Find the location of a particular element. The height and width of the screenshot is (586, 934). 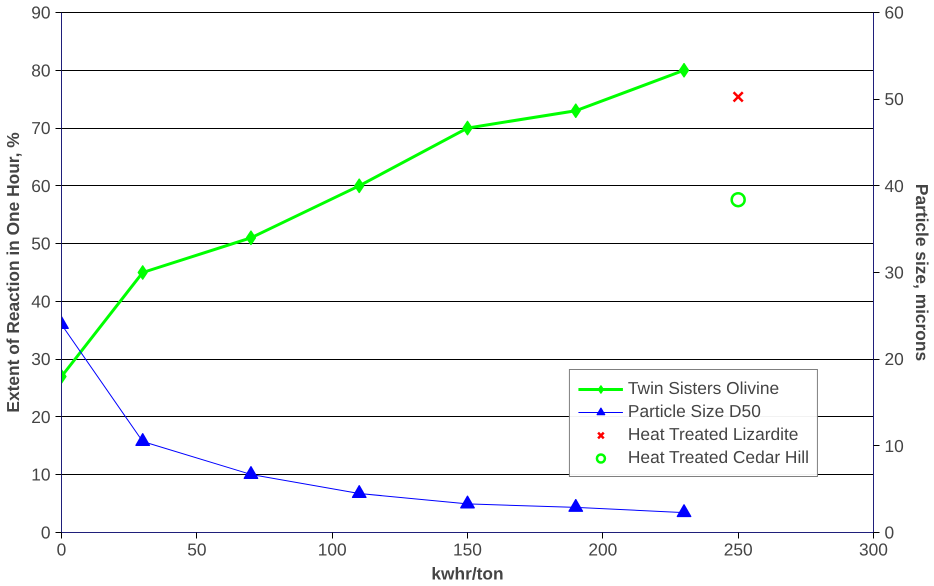

y-tick-label: 60 is located at coordinates (41, 186).